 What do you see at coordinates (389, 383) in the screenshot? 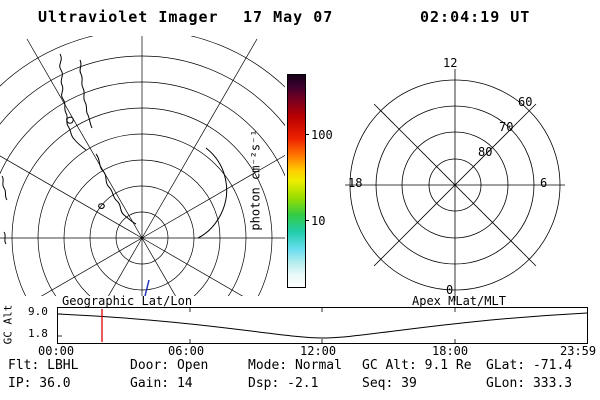
I see `status-seq: Seq: 39` at bounding box center [389, 383].